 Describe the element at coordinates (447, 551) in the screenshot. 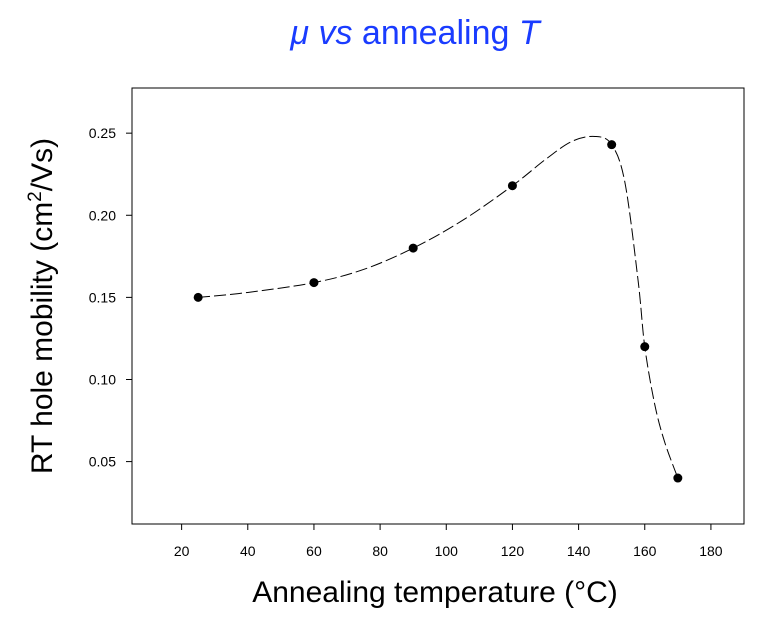

I see `x-tick-label: 100` at that location.